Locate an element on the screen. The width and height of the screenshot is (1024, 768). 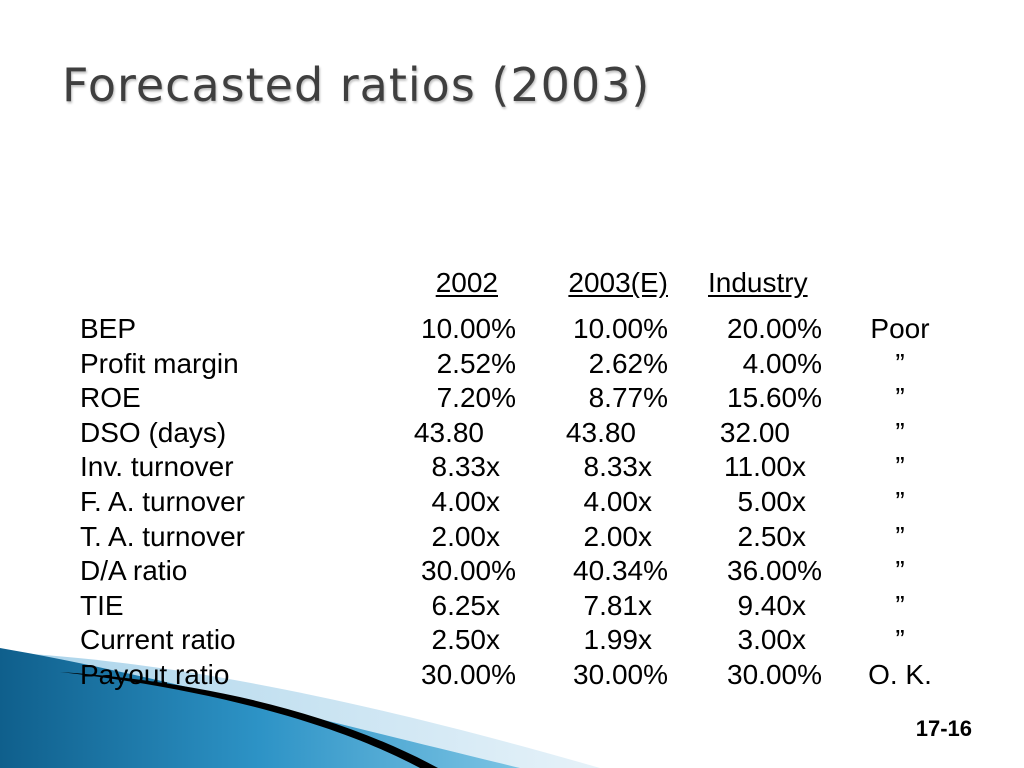
slide-title: Forecasted ratios (2003) is located at coordinates (356, 85).